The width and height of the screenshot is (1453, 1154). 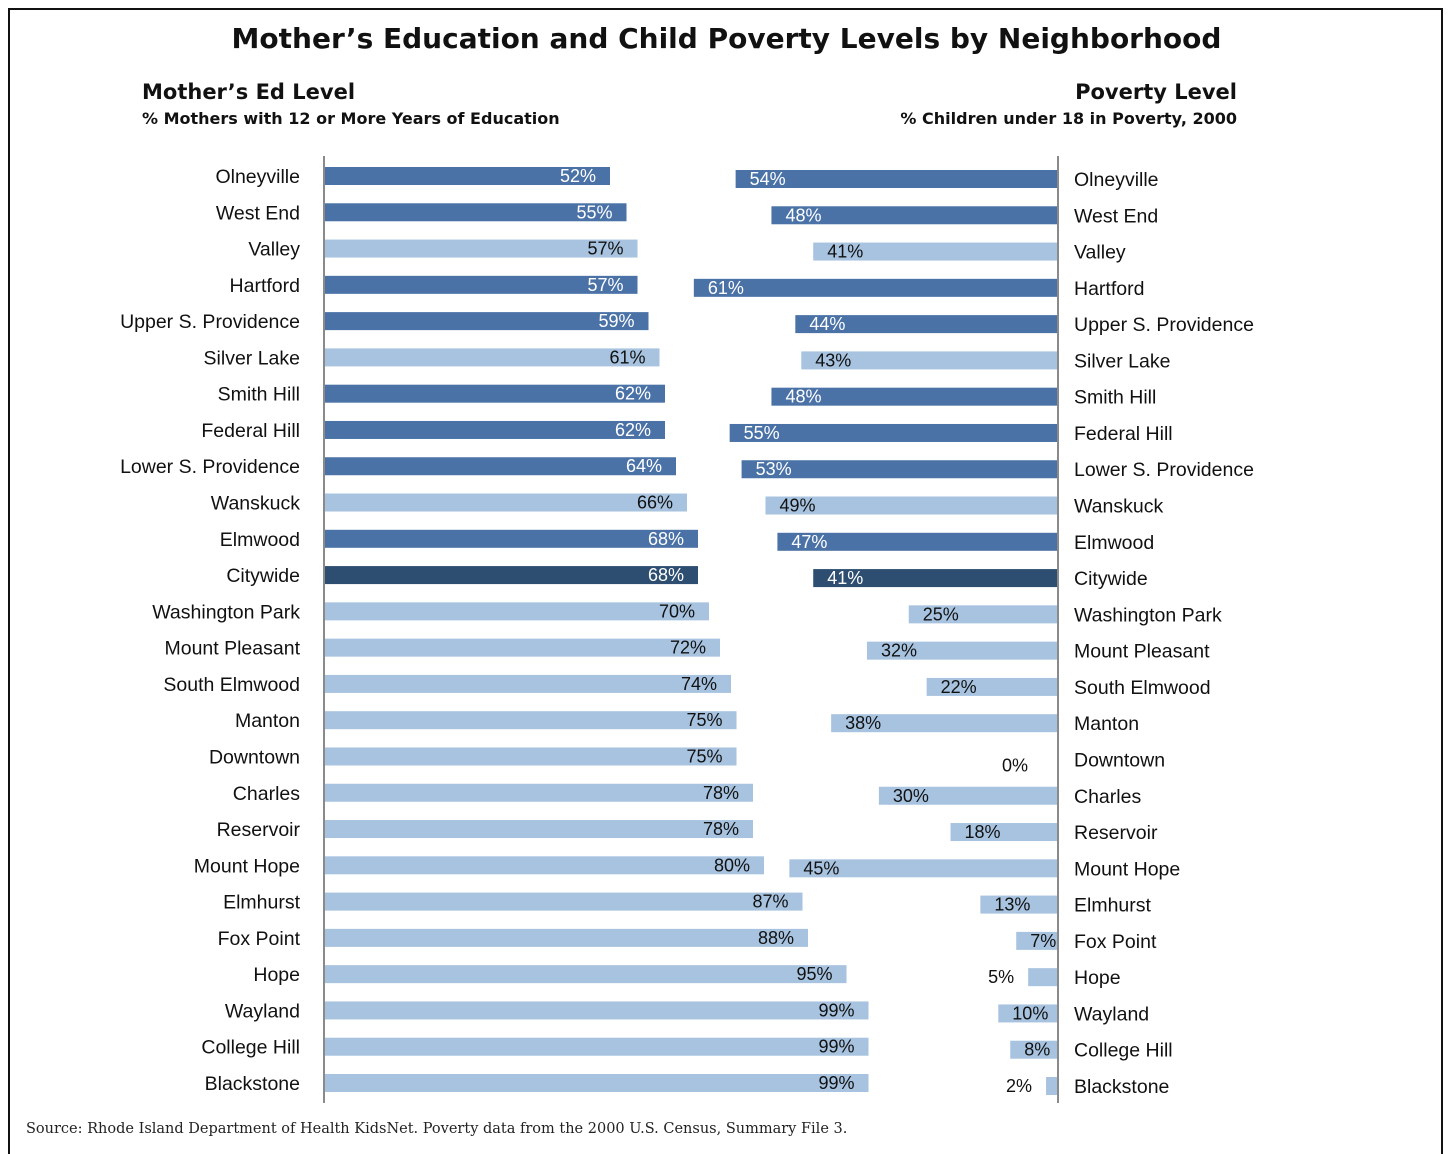 I want to click on ed-value-label-west-end: 55%, so click(x=594, y=212).